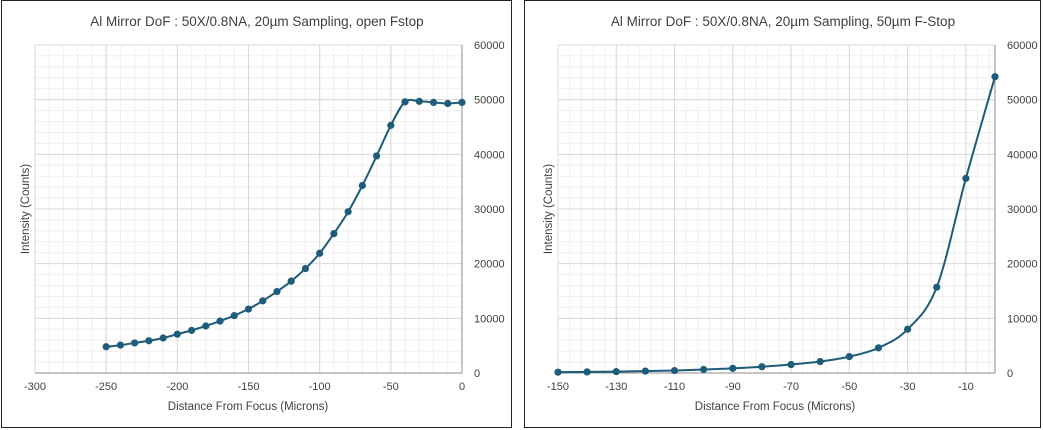 This screenshot has height=430, width=1043. I want to click on x-tick-label: -90, so click(733, 387).